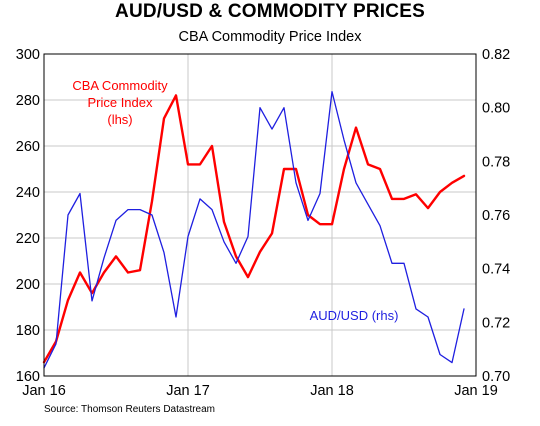 Image resolution: width=540 pixels, height=426 pixels. I want to click on x-tick-label: Jan 18, so click(332, 391).